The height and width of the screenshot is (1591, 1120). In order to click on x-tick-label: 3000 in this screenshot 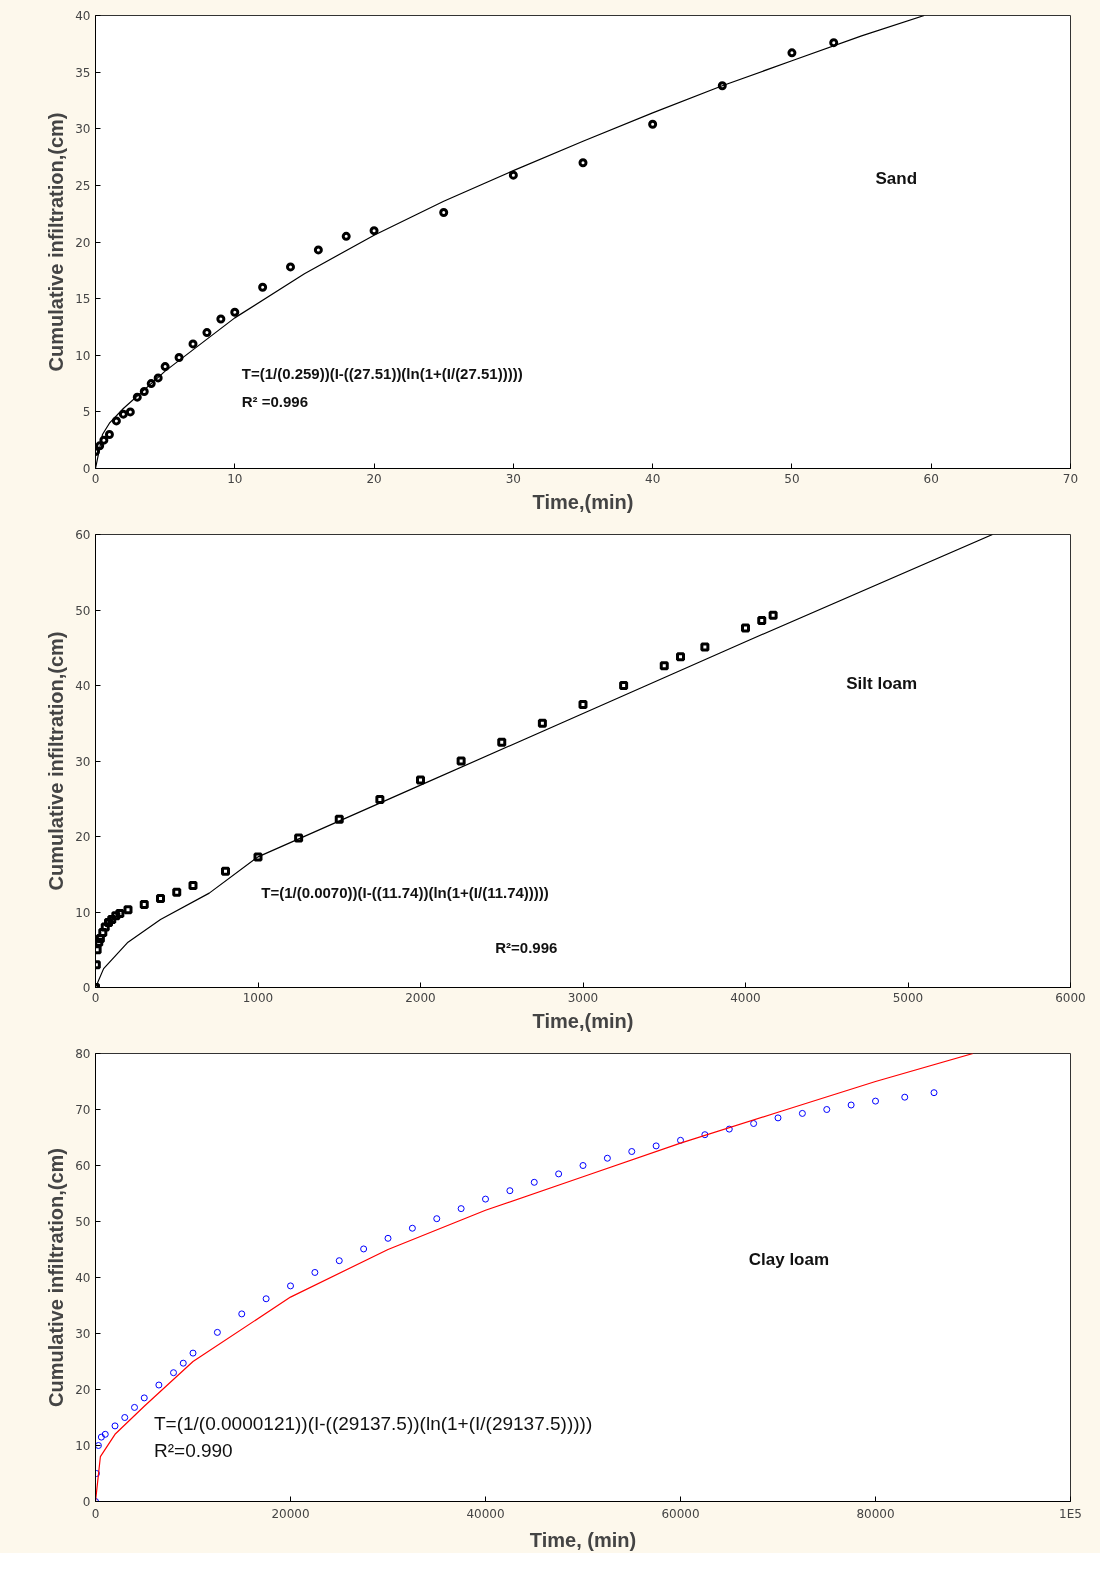, I will do `click(583, 997)`.